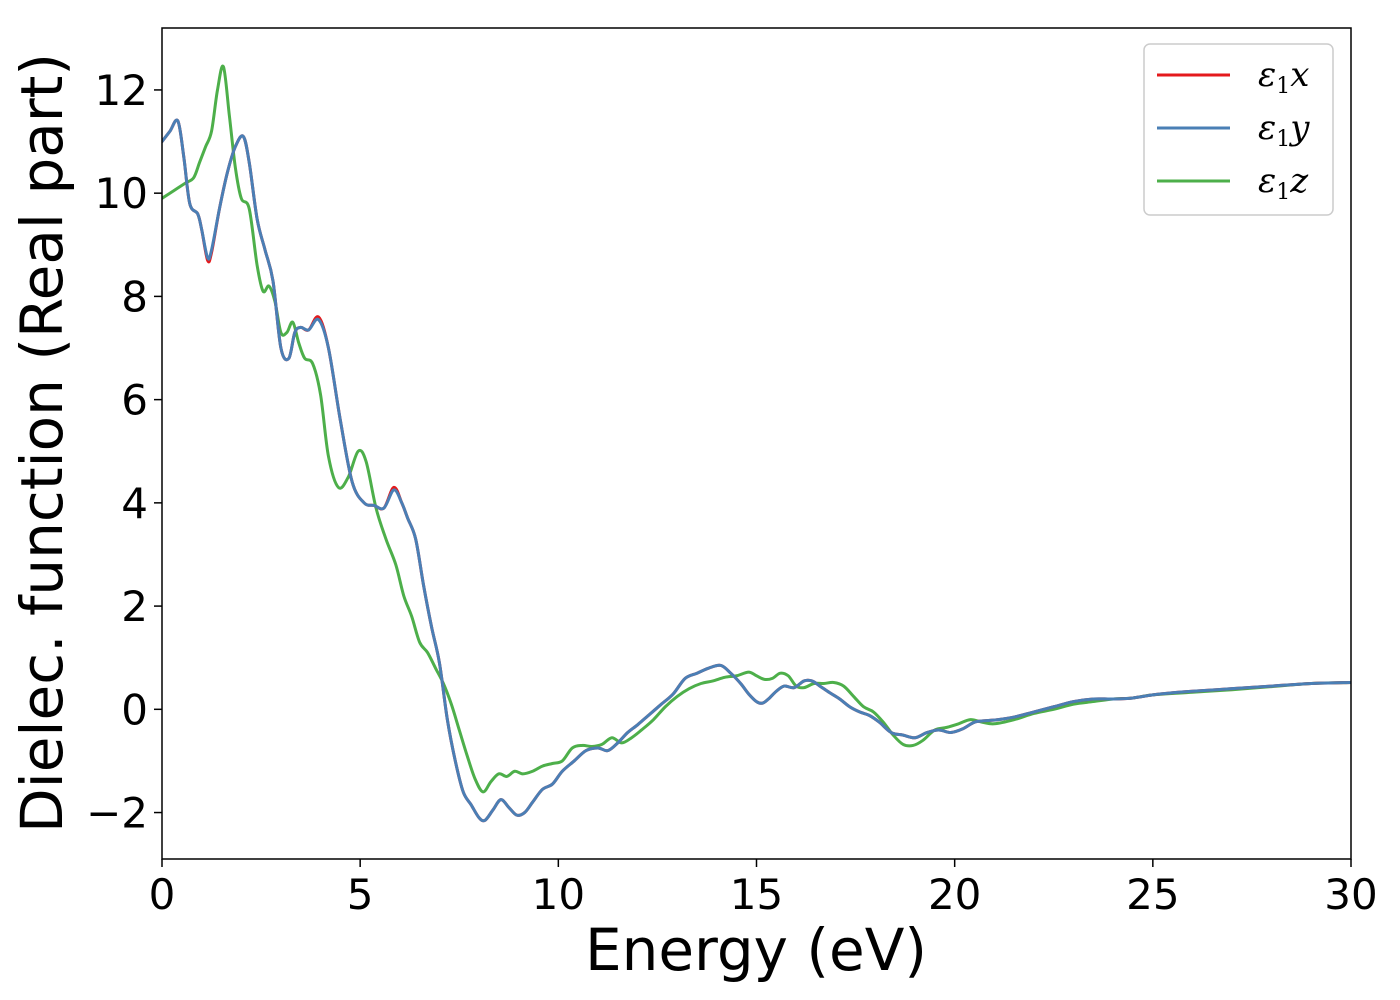 This screenshot has width=1400, height=1000. I want to click on y-axis: −2 0 2 4 6 8 10 12, so click(124, 452).